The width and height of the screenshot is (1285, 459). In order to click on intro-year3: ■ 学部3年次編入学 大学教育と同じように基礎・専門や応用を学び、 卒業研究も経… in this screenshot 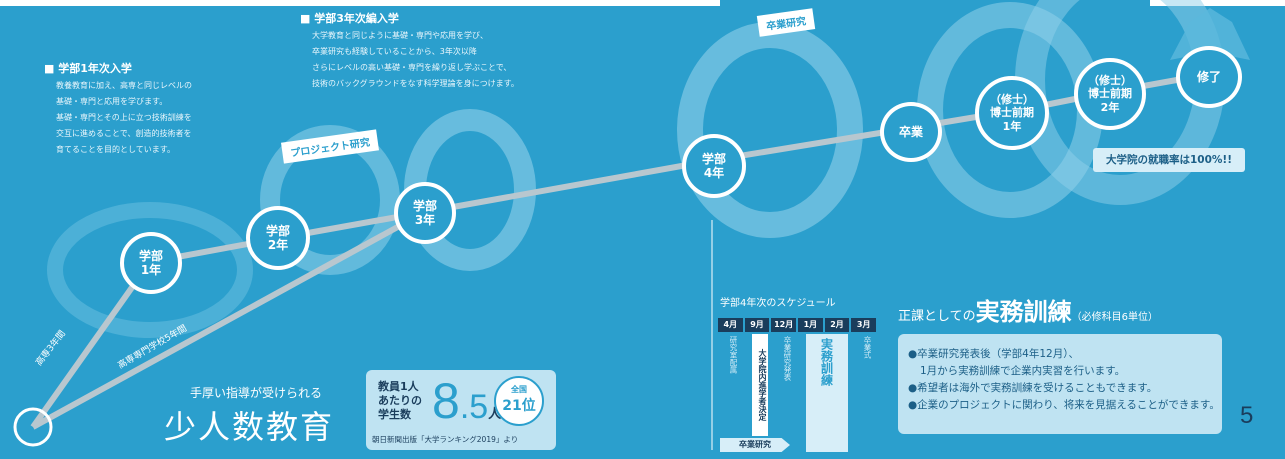, I will do `click(409, 51)`.